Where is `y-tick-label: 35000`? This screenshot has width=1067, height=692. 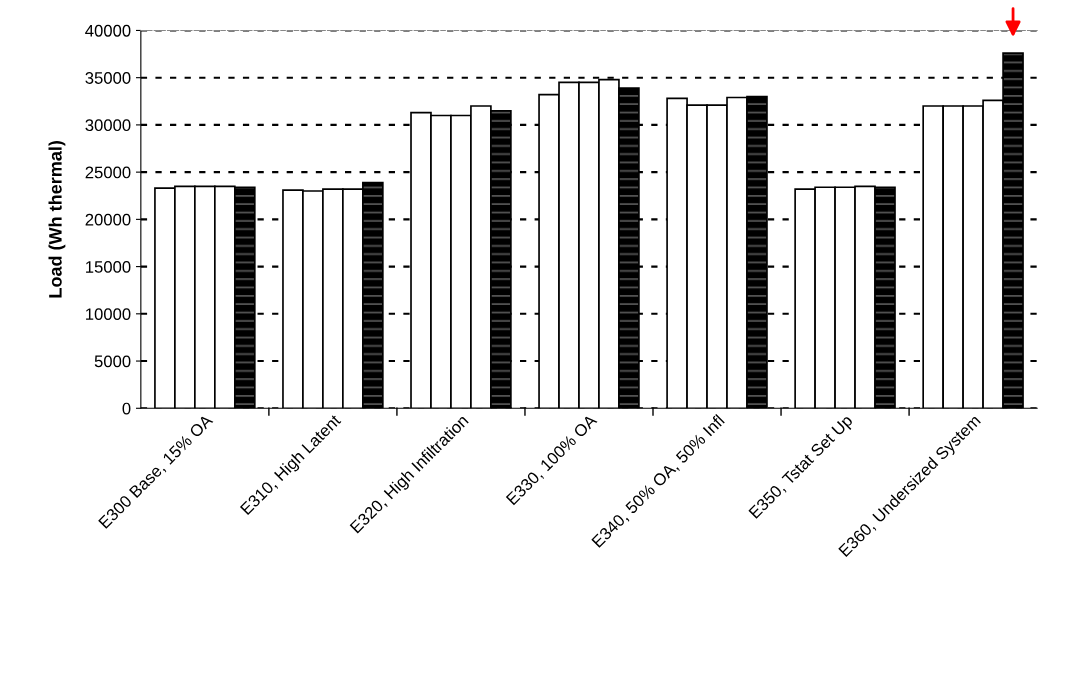 y-tick-label: 35000 is located at coordinates (108, 78).